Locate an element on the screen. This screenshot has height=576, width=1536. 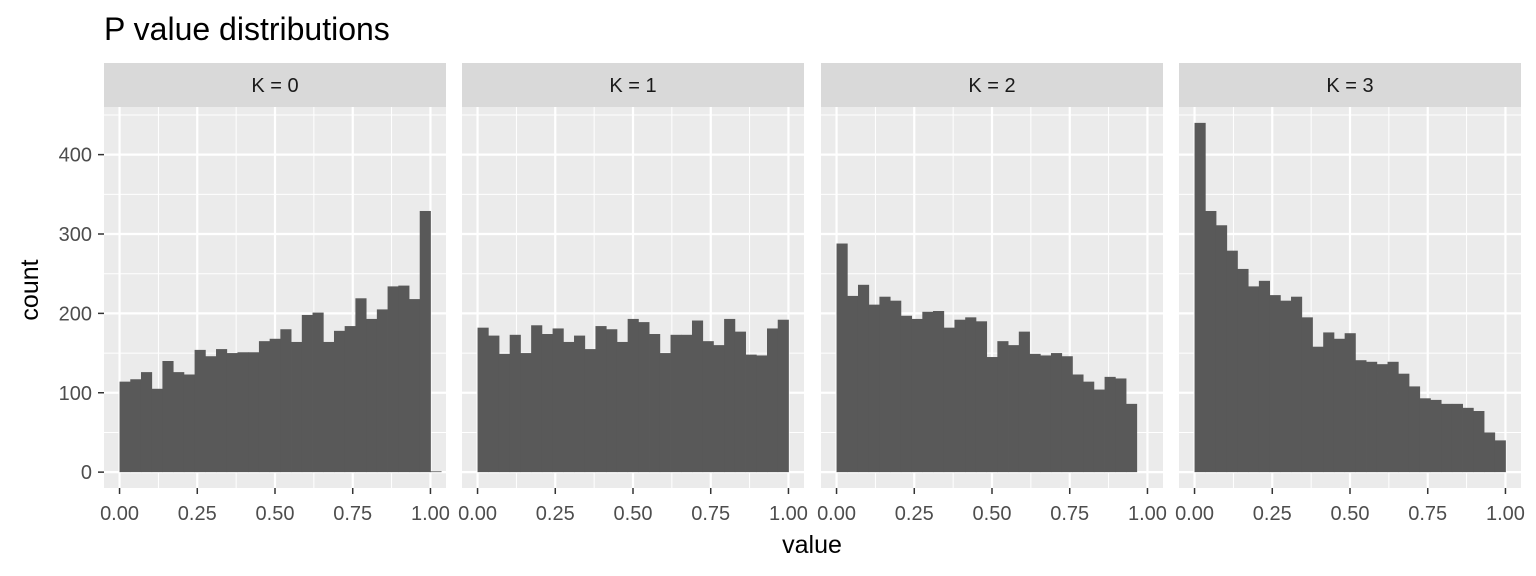
y-tick-label: 100 is located at coordinates (75, 394).